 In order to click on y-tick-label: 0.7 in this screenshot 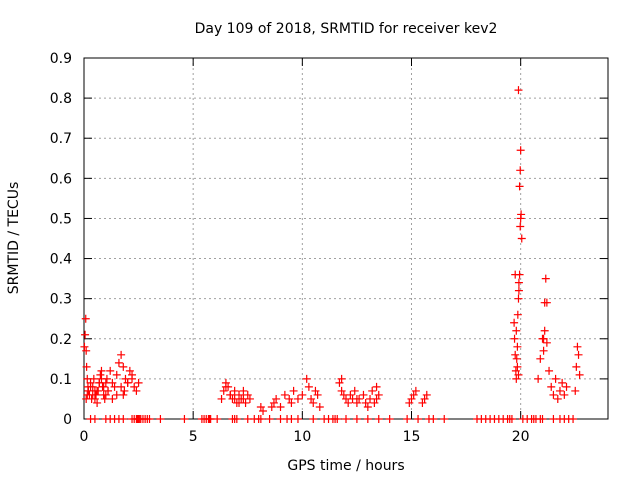, I will do `click(61, 139)`.